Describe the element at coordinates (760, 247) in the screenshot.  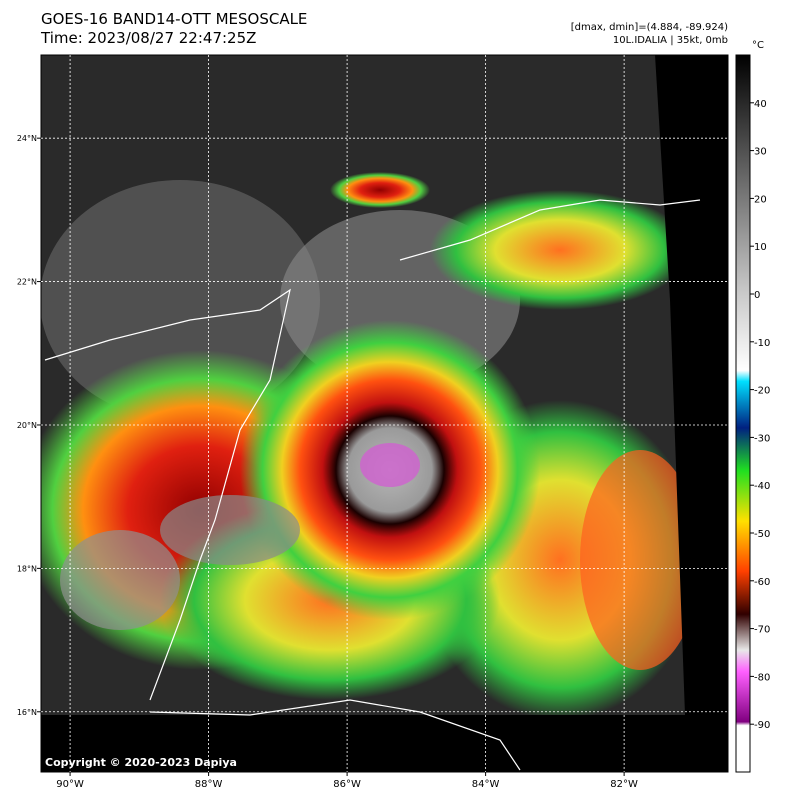
I see `colorbar-tick-label: 10` at that location.